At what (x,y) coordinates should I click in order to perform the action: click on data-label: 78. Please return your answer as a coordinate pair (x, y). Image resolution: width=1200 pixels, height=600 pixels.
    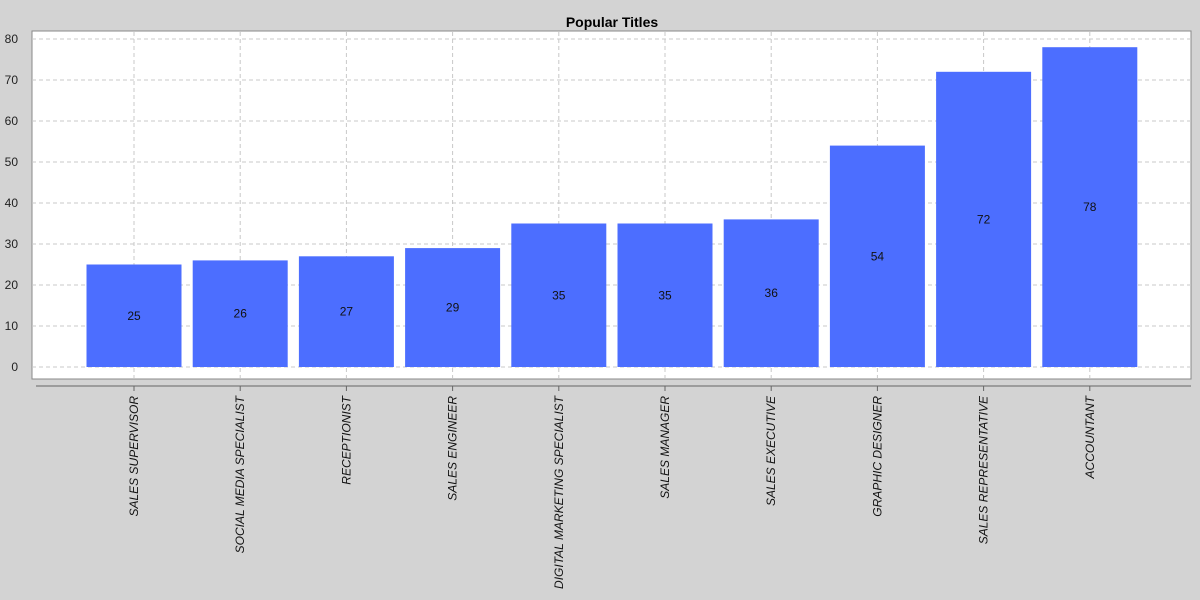
    Looking at the image, I should click on (1090, 207).